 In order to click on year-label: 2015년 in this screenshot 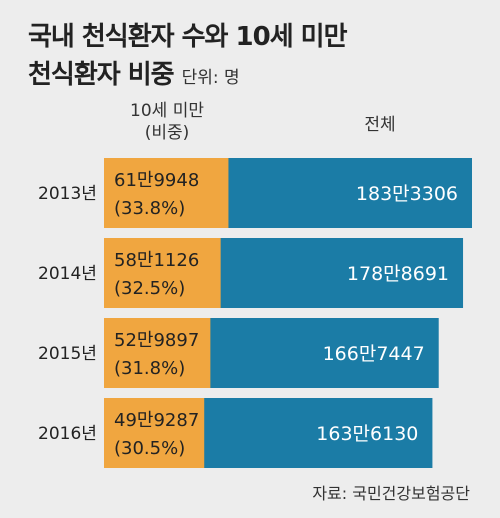, I will do `click(67, 354)`.